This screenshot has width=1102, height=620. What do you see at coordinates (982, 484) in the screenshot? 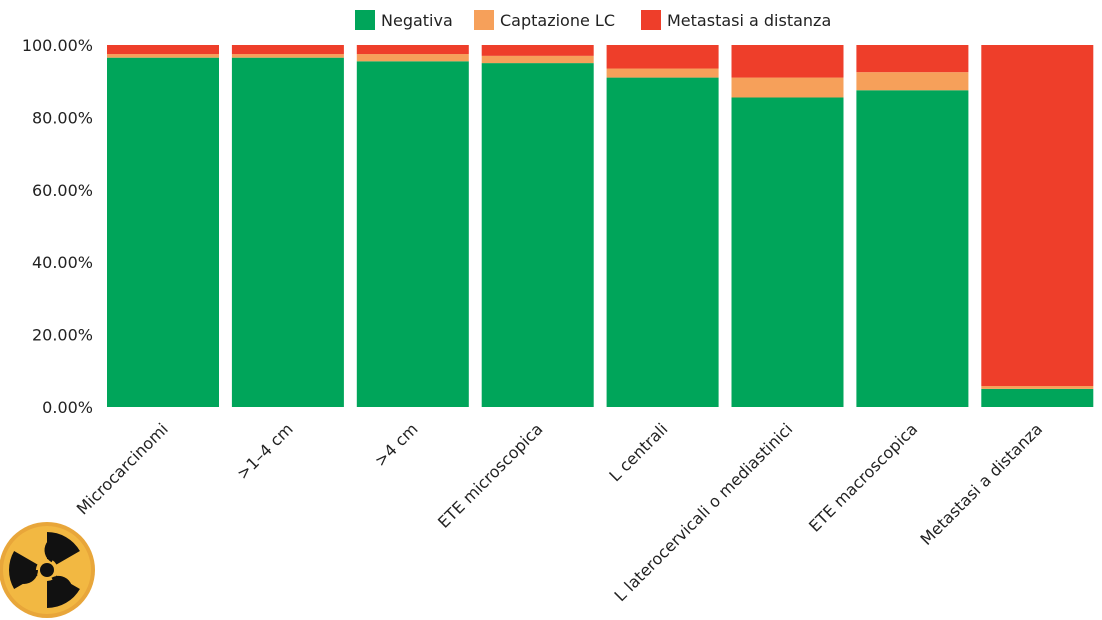
I see `x-category-label: Metastasi a distanza` at bounding box center [982, 484].